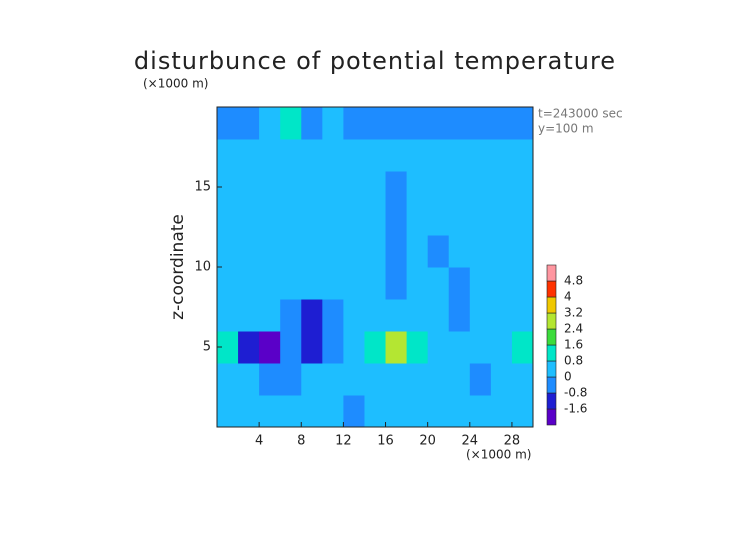 The image size is (752, 536). I want to click on colorbar-label: -0.8, so click(575, 393).